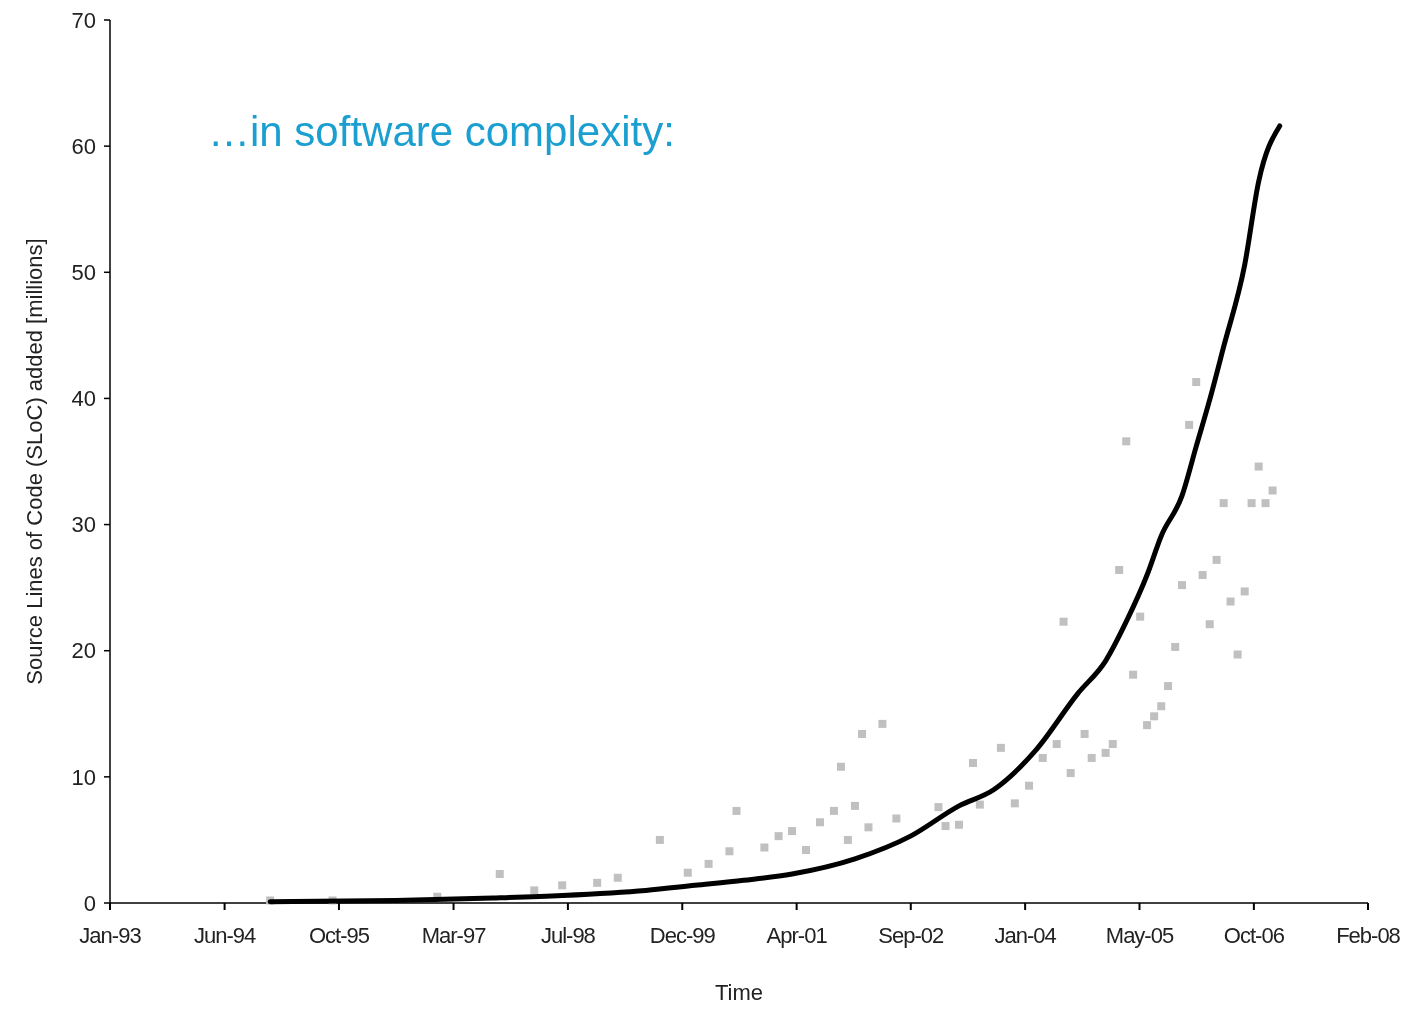  What do you see at coordinates (83, 20) in the screenshot?
I see `y-tick-label: 70` at bounding box center [83, 20].